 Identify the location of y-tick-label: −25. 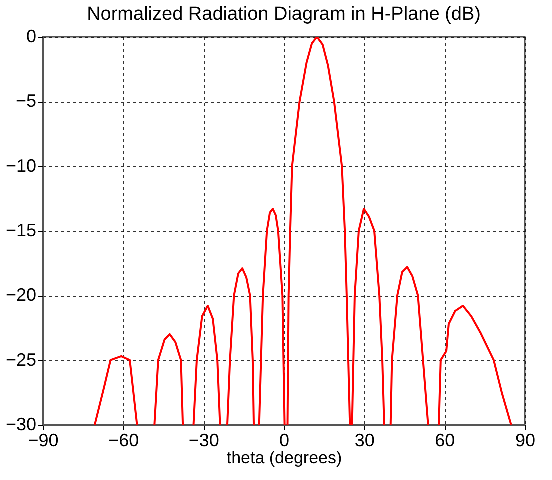
(21, 360).